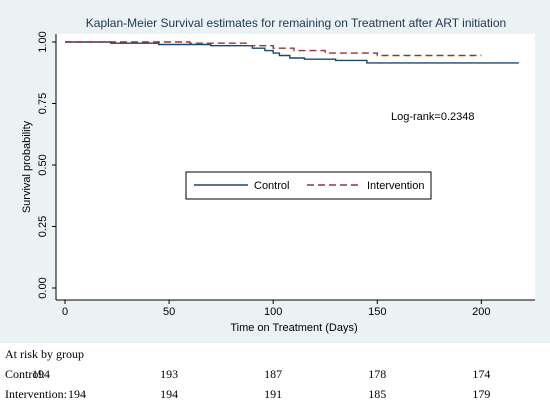 Image resolution: width=550 pixels, height=405 pixels. I want to click on y-ticks: 0.00 0.25 0.50 0.75 1.00, so click(46, 165).